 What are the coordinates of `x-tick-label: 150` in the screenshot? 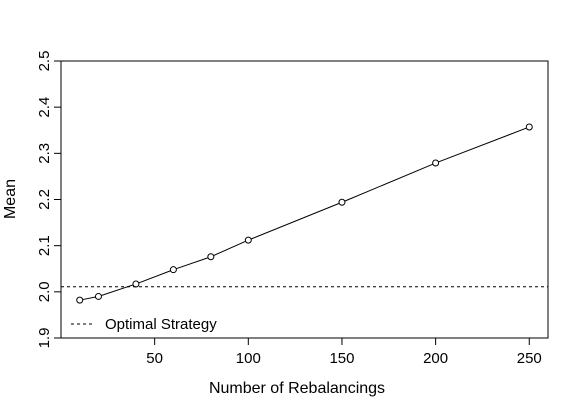 It's located at (341, 358).